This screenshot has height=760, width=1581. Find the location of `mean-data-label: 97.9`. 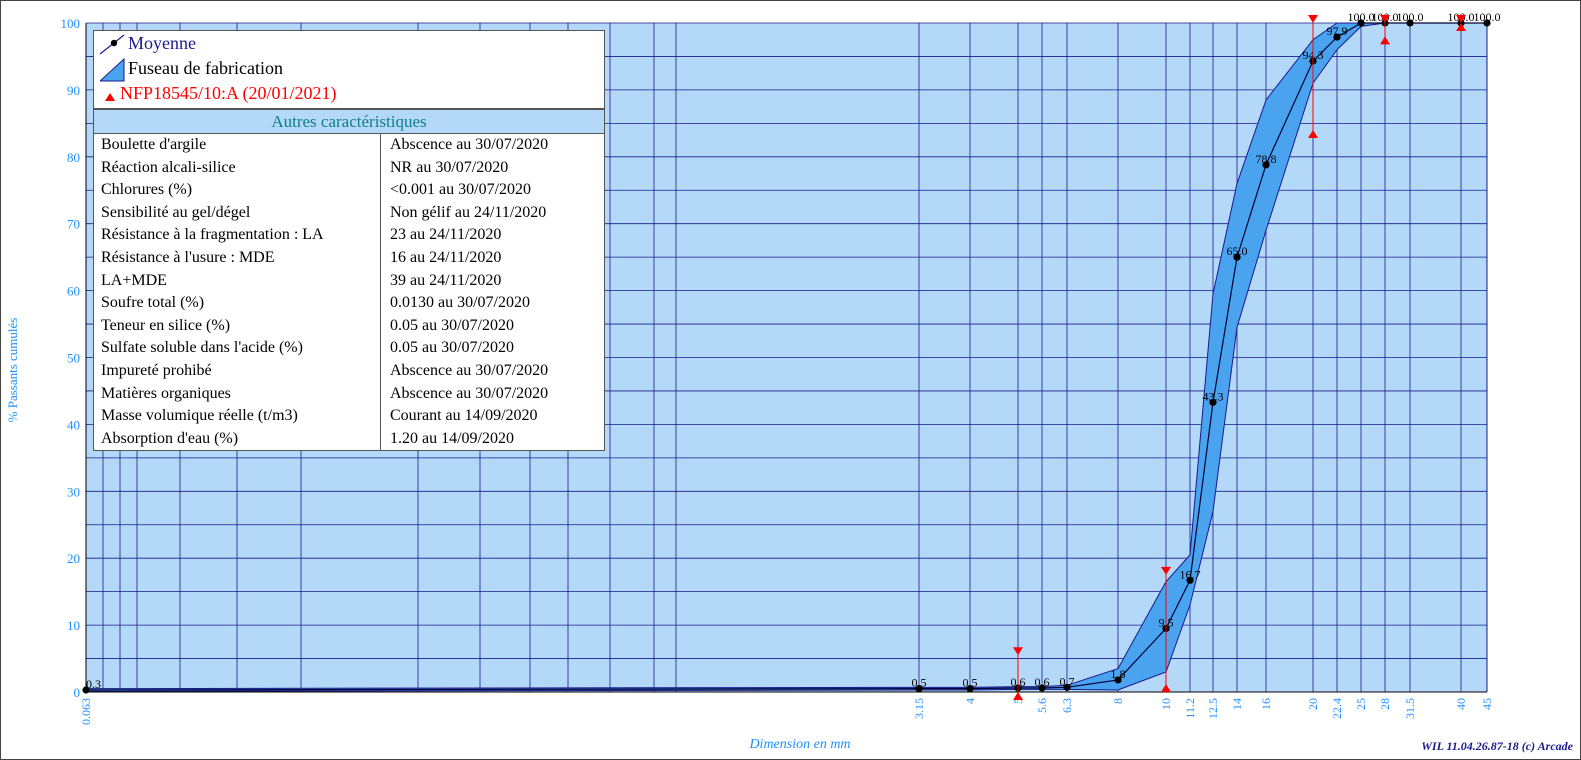

mean-data-label: 97.9 is located at coordinates (1337, 31).